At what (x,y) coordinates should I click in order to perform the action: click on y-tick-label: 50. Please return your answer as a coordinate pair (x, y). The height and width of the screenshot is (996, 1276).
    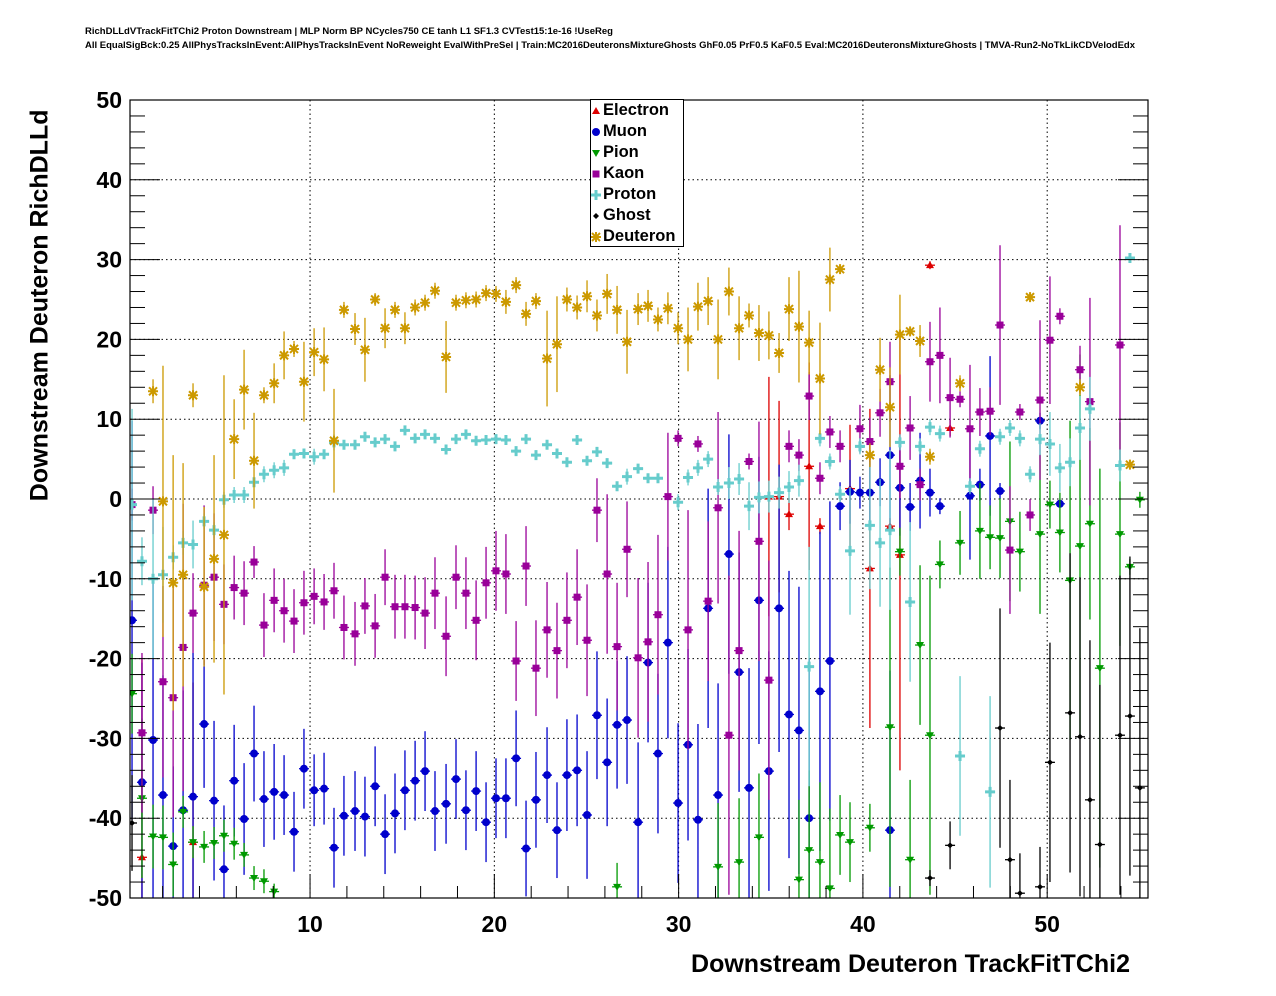
    Looking at the image, I should click on (109, 100).